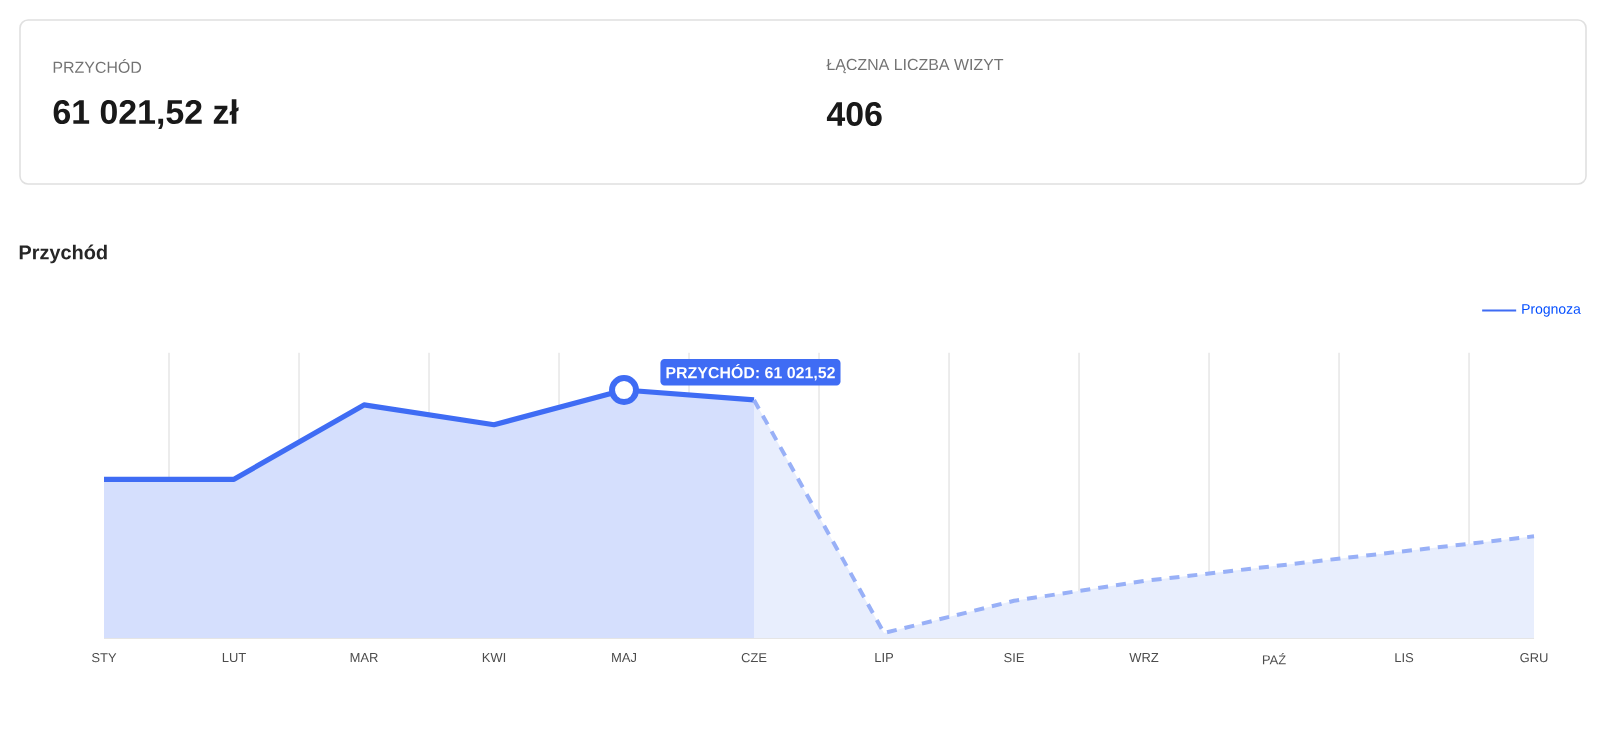  What do you see at coordinates (854, 114) in the screenshot?
I see `text: 406` at bounding box center [854, 114].